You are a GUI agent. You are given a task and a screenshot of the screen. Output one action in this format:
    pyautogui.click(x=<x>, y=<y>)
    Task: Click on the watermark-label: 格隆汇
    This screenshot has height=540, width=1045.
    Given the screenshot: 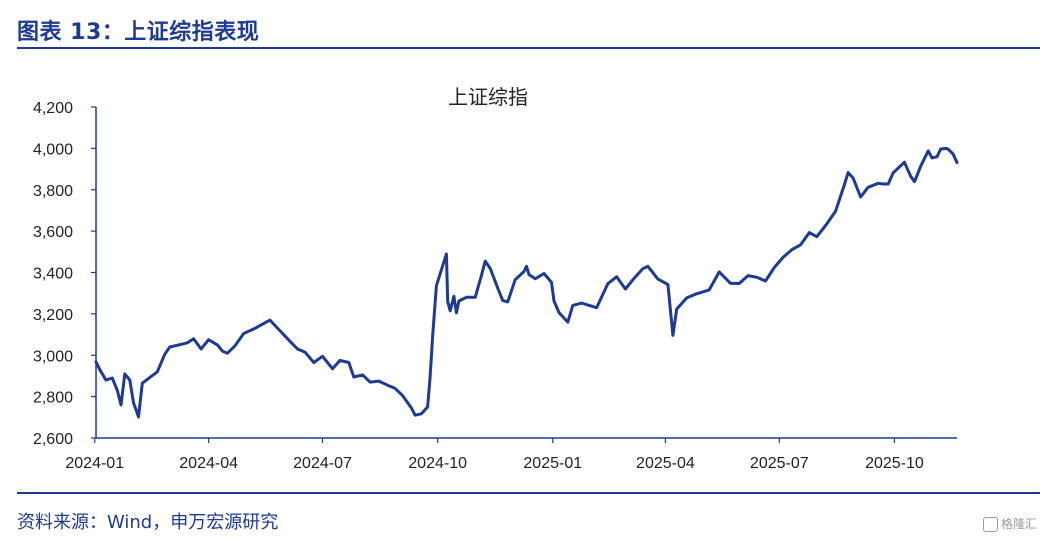 What is the action you would take?
    pyautogui.click(x=1018, y=524)
    